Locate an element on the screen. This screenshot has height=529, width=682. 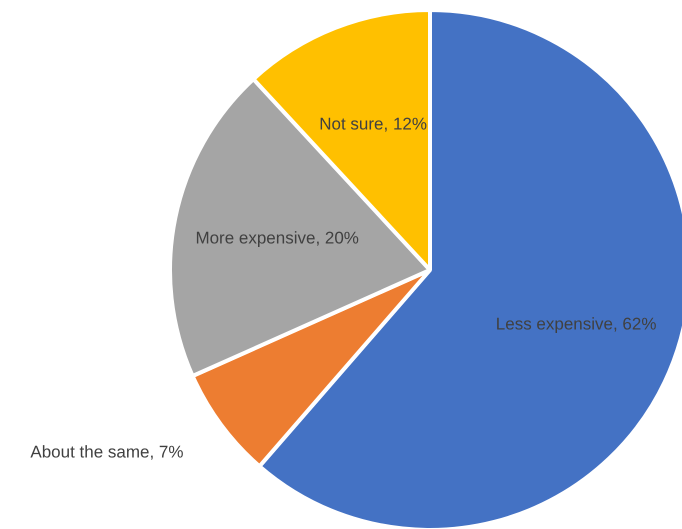
slice-label: Less expensive, 62% is located at coordinates (576, 324).